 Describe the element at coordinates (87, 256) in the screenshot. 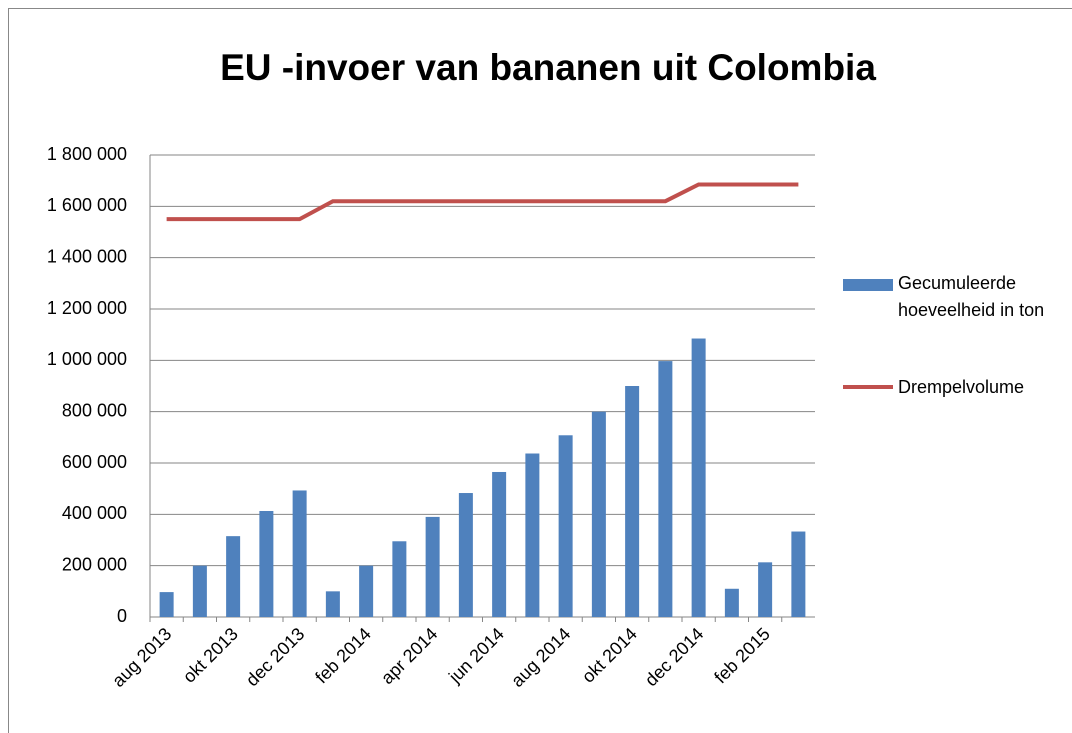

I see `y-tick-label: 1 400 000` at that location.